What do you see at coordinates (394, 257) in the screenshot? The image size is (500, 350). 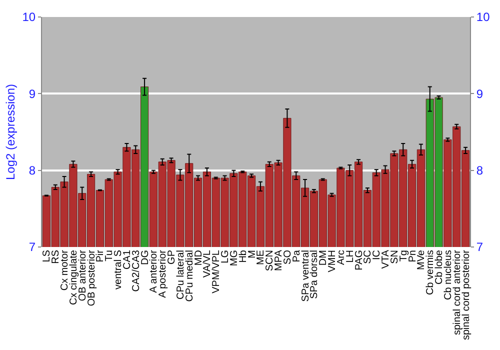 I see `x-tick-label: SN` at bounding box center [394, 257].